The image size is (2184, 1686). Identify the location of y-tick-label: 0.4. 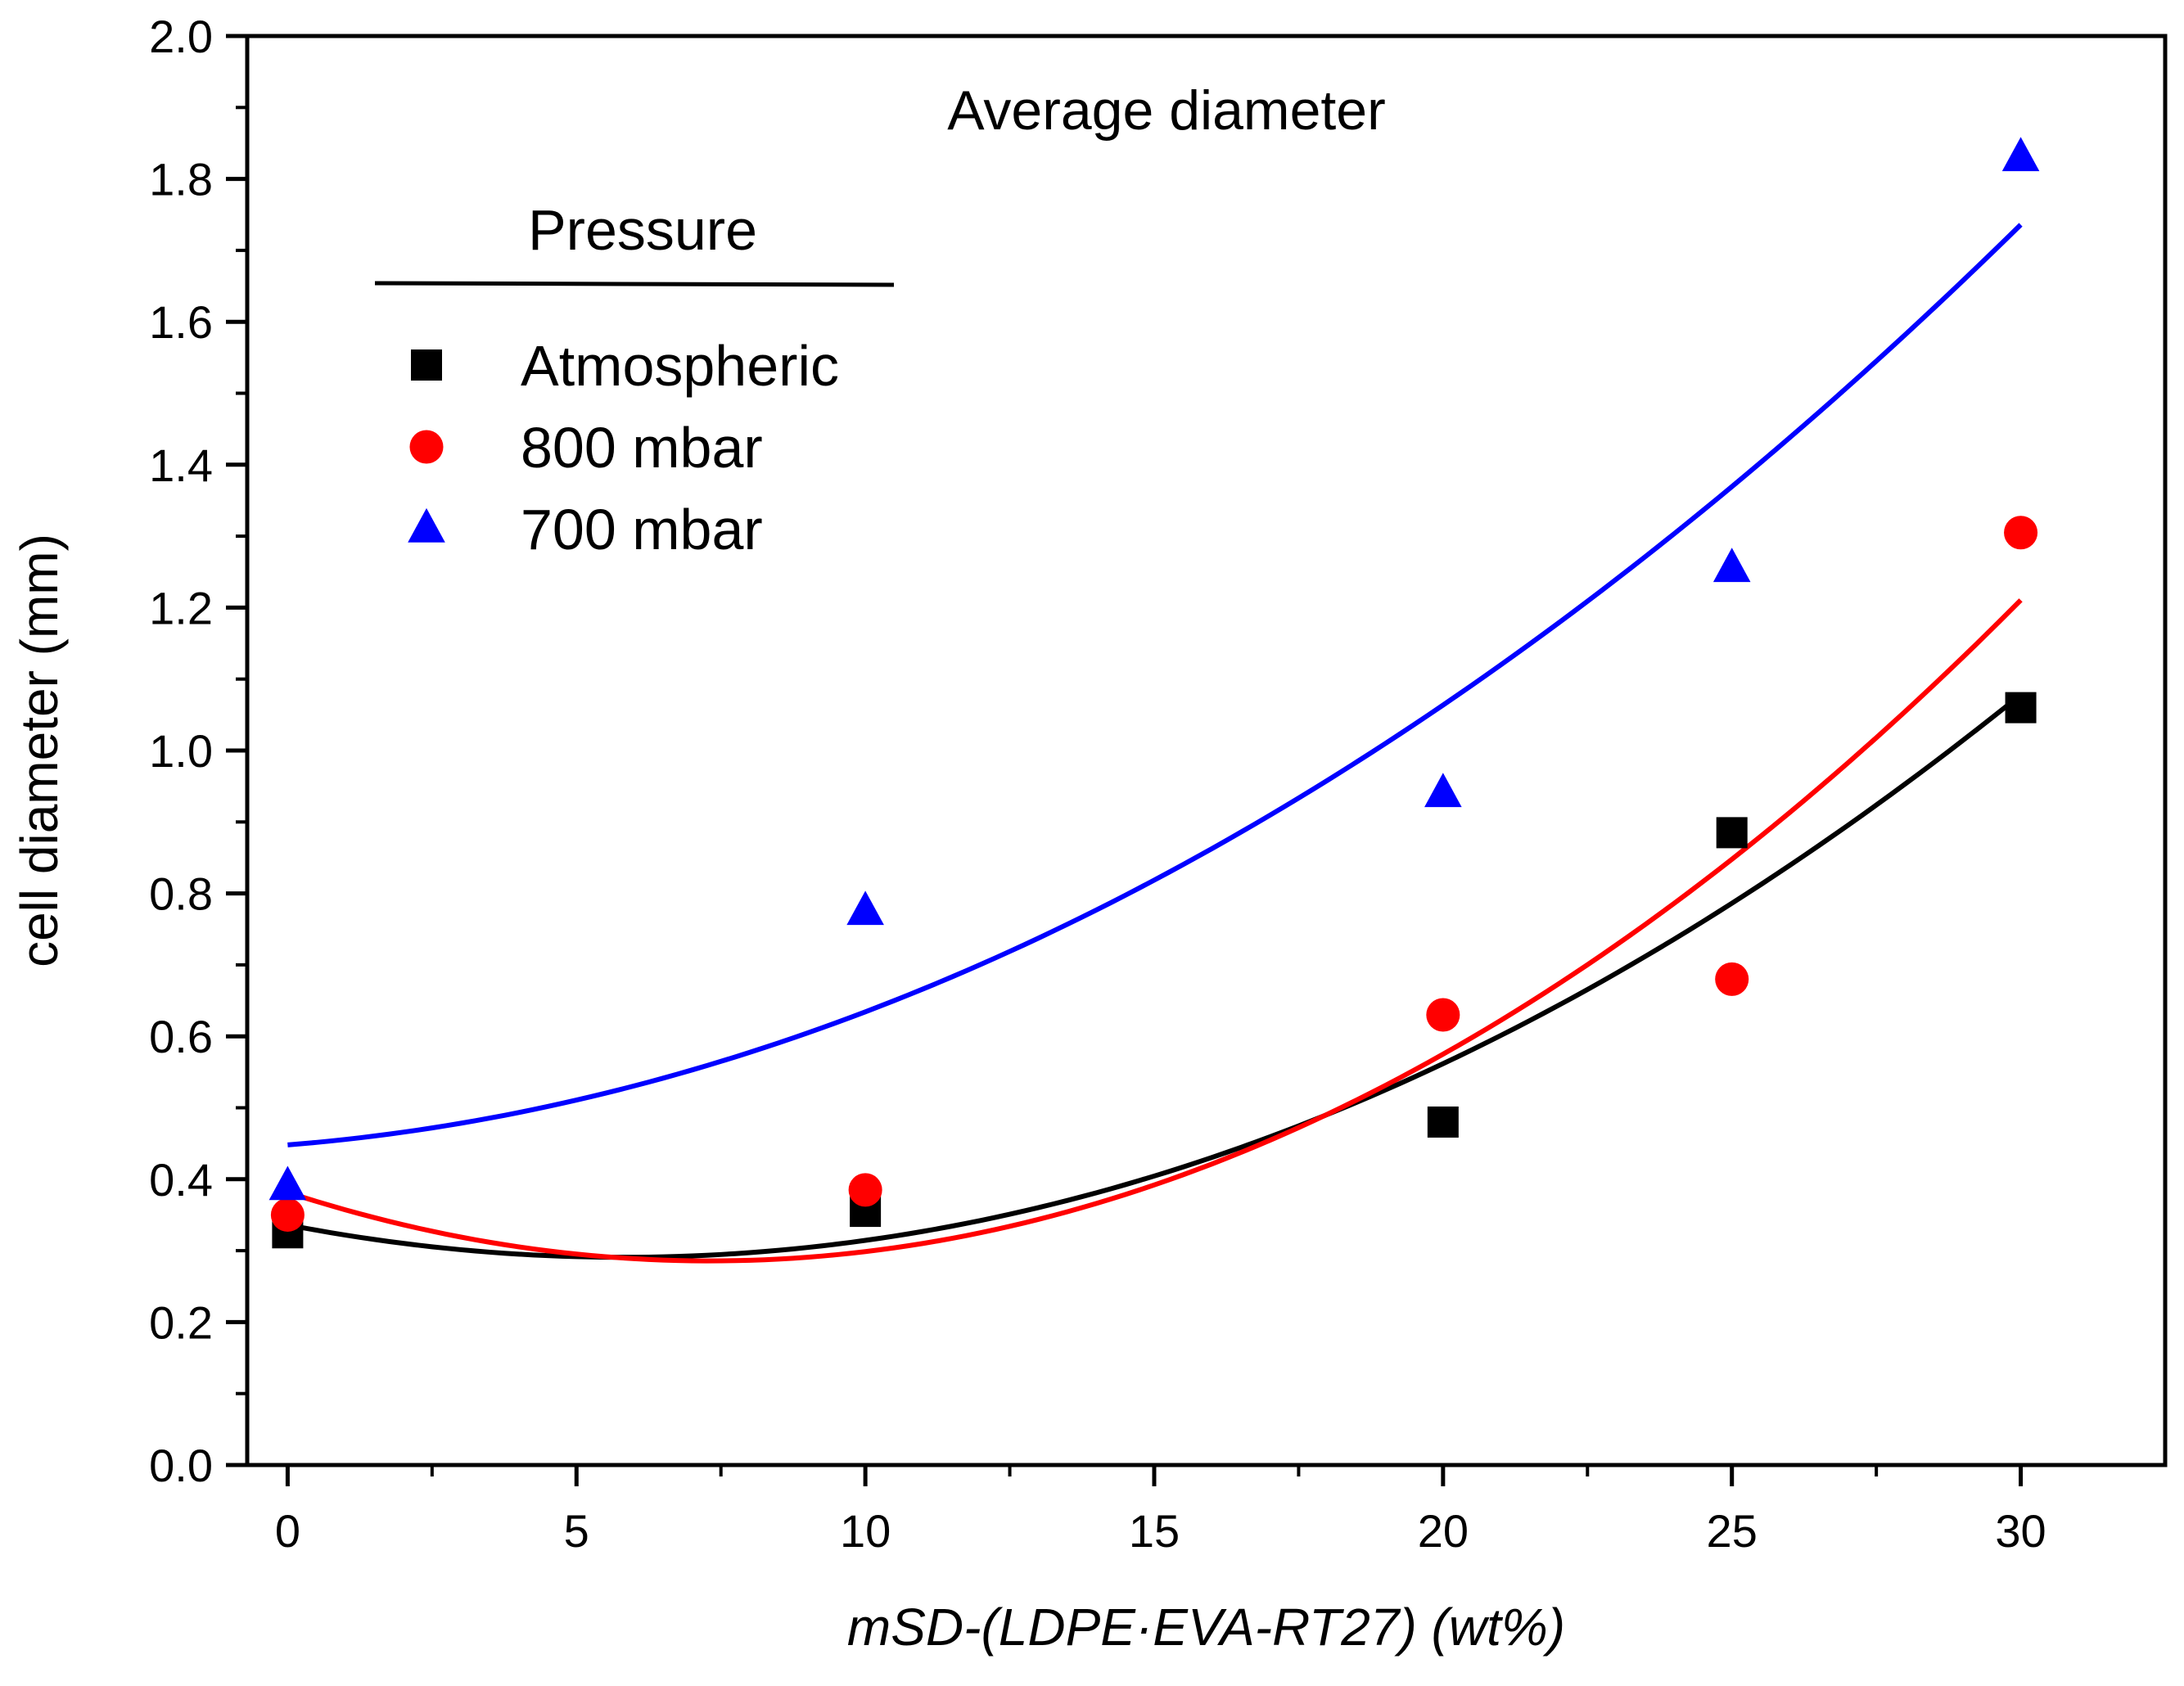
(181, 1180).